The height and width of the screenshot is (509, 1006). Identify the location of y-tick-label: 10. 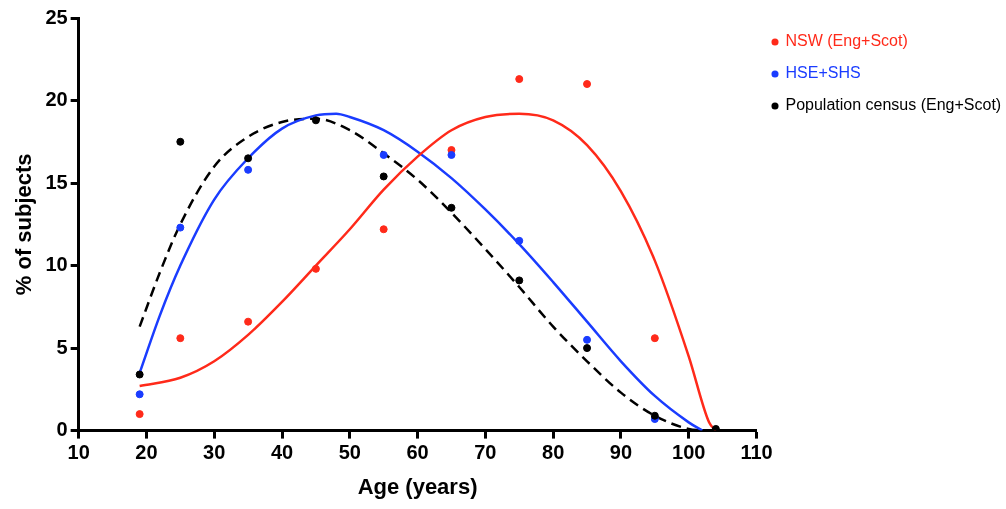
(56, 264).